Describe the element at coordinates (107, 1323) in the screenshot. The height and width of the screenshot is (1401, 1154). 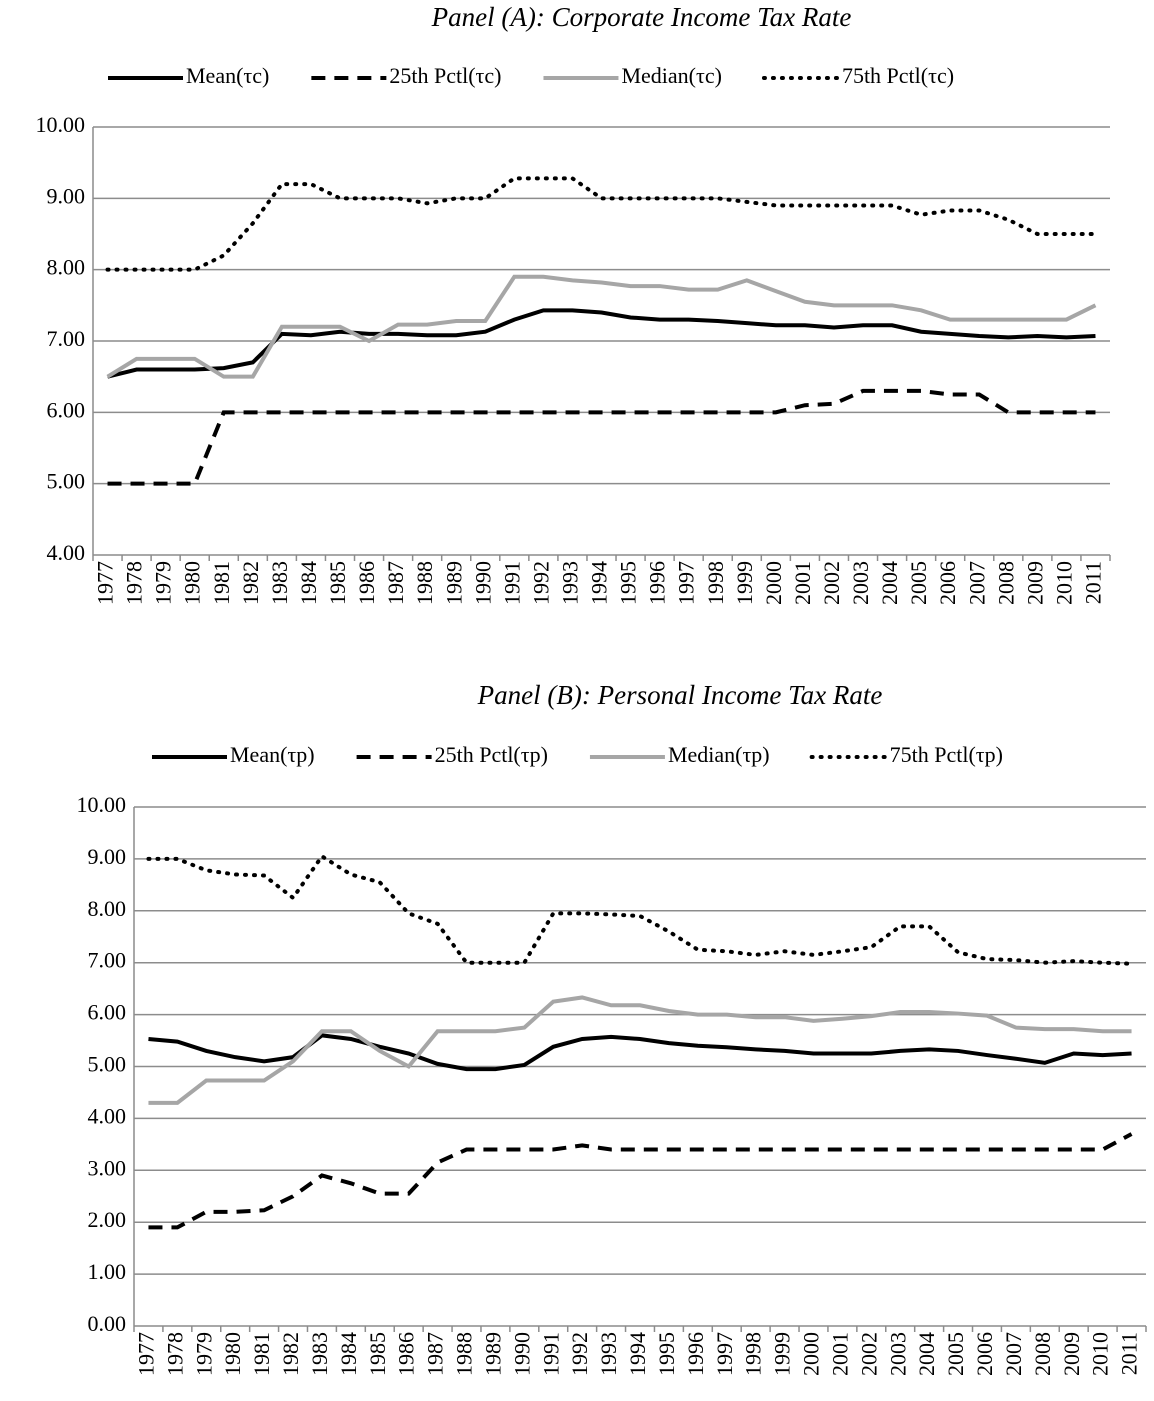
I see `y-tick-label: 0.00` at that location.